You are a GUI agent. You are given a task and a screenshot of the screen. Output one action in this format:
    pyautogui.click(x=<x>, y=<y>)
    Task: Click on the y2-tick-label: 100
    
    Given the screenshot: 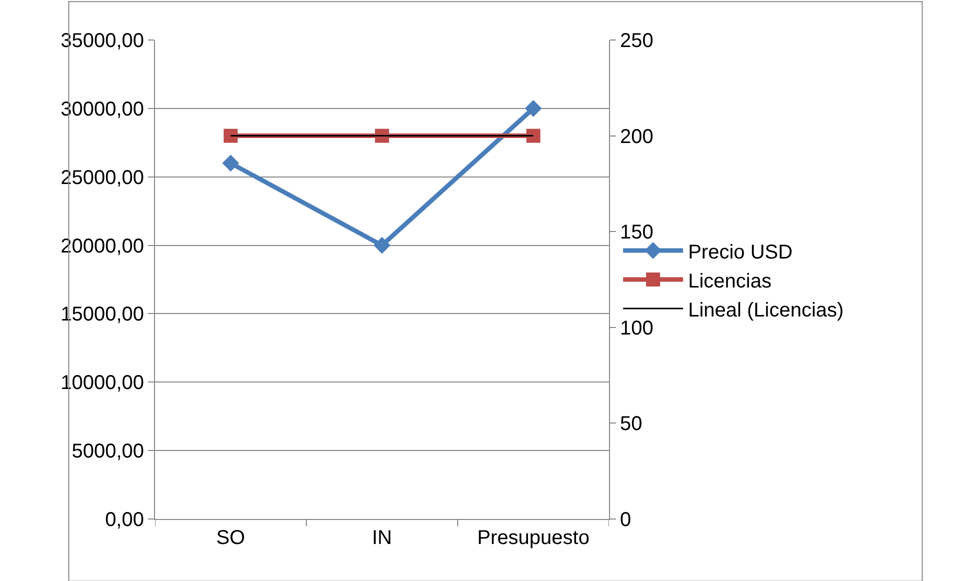 What is the action you would take?
    pyautogui.click(x=637, y=328)
    